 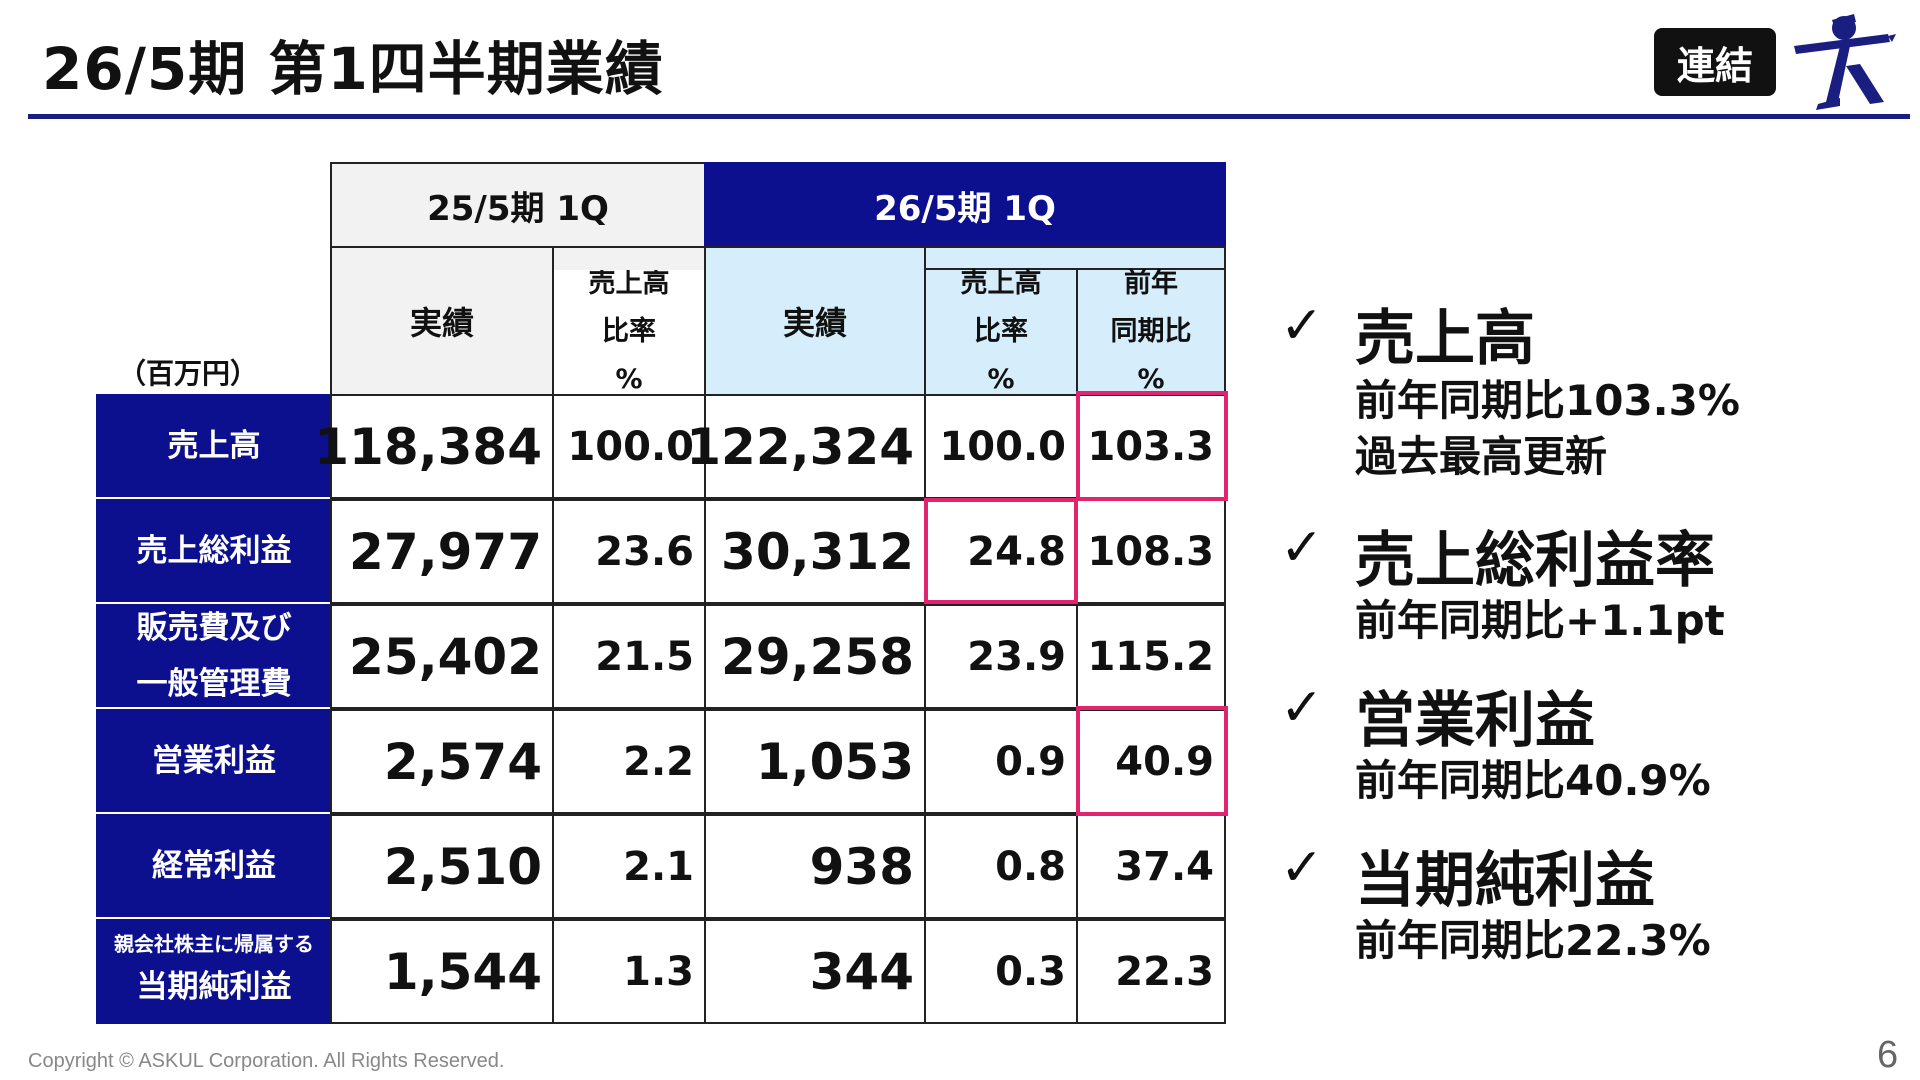 What do you see at coordinates (214, 761) in the screenshot?
I see `row-label-operating-profit: 営業利益` at bounding box center [214, 761].